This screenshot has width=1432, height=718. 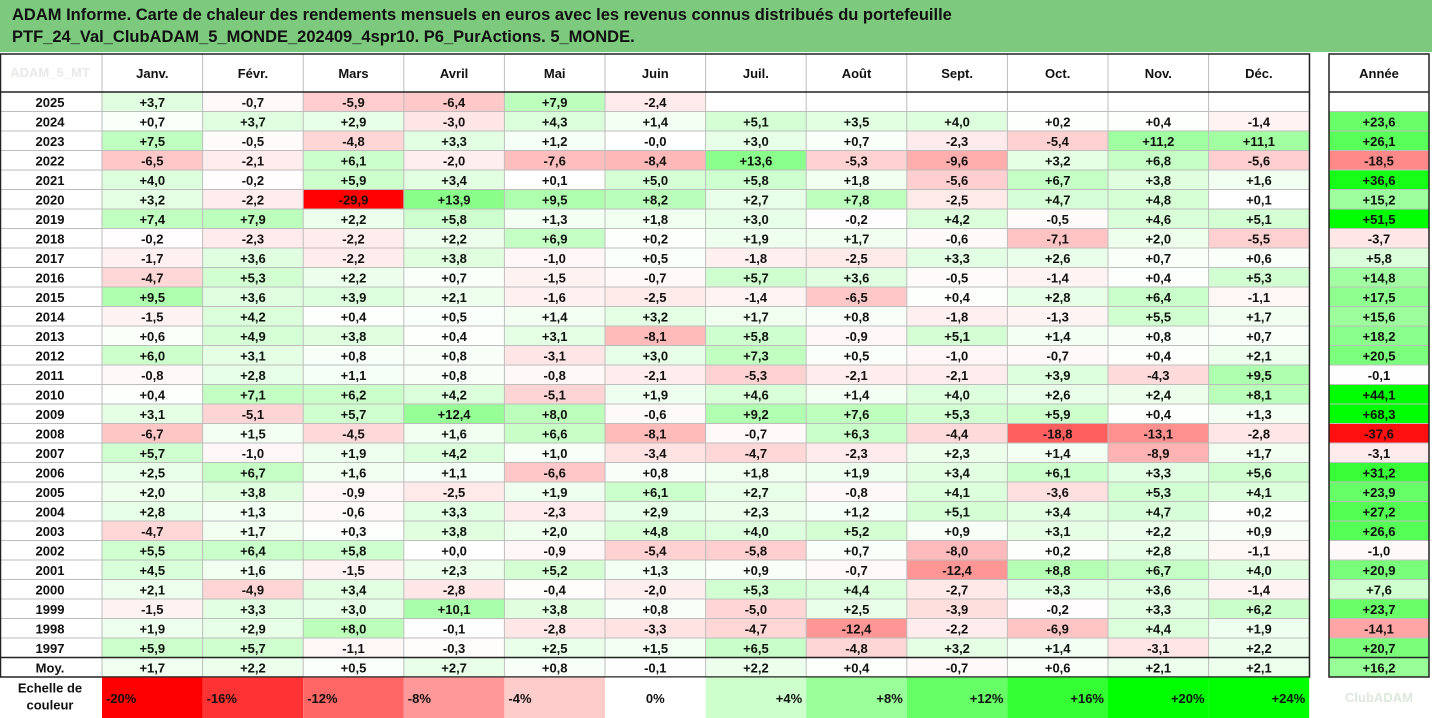 I want to click on corner-label: ADAM_5_MT, so click(x=50, y=72).